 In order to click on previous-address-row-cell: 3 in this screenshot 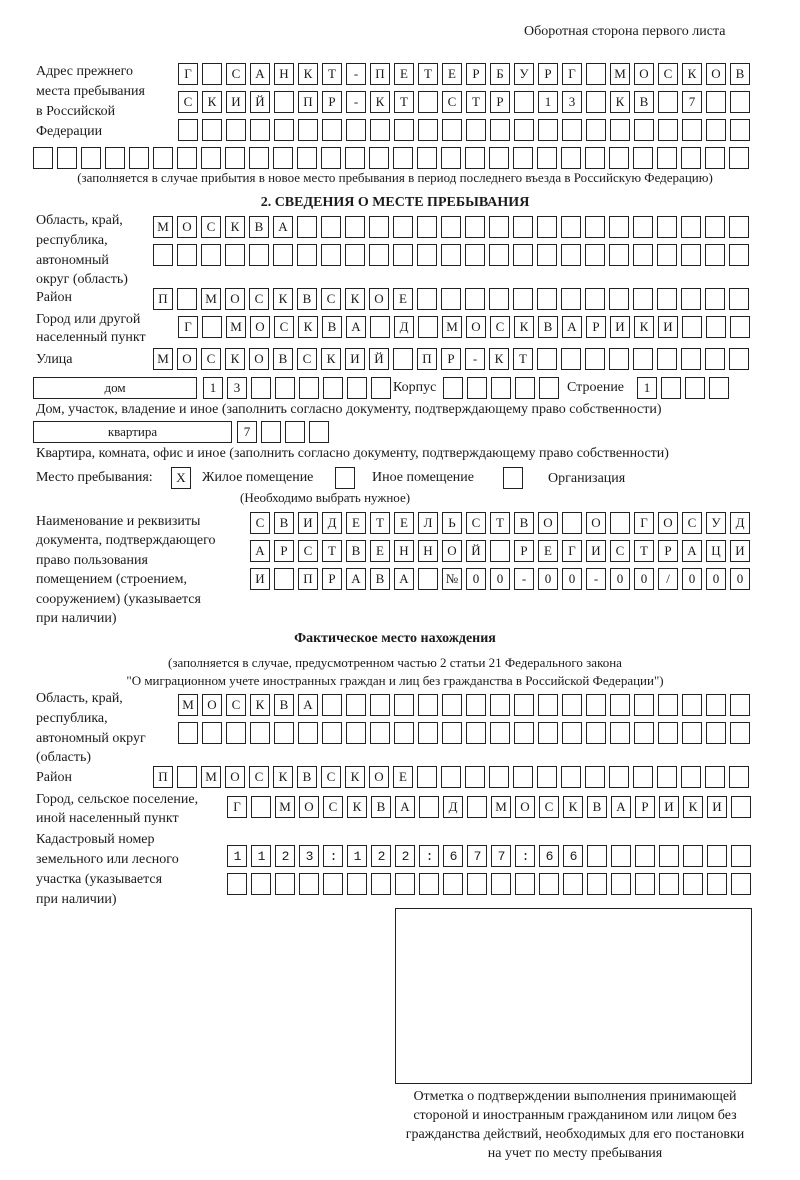, I will do `click(572, 102)`.